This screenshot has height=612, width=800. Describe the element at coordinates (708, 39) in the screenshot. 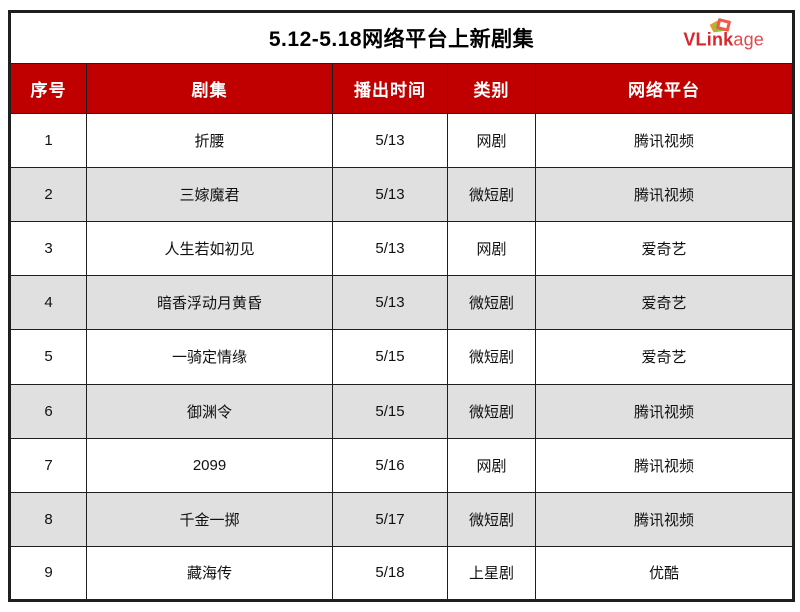

I see `logo-text-bold: VLink` at that location.